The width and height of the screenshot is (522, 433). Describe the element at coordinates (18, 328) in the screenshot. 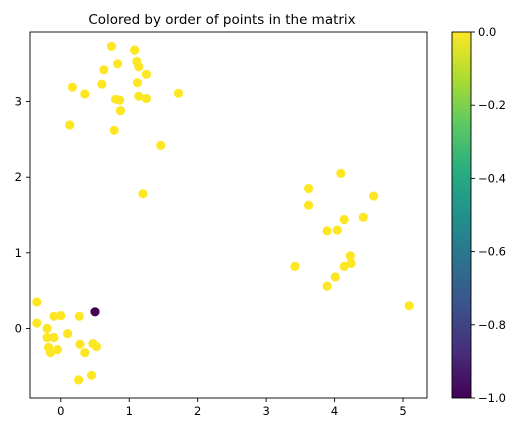

I see `y-tick-label: 0` at that location.